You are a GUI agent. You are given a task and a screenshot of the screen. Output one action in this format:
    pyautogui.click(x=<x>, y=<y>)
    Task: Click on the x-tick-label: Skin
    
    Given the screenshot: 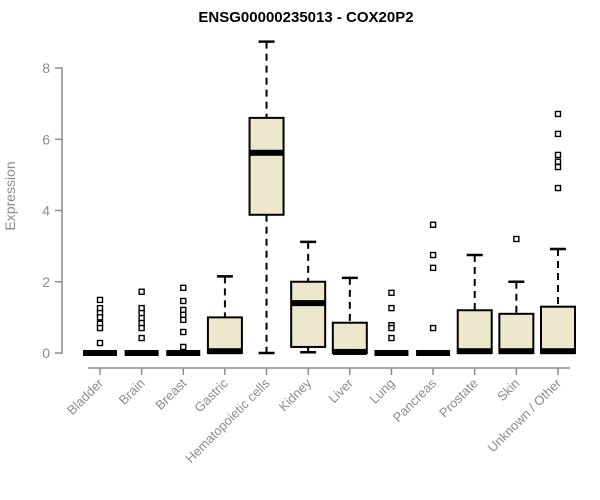 What is the action you would take?
    pyautogui.click(x=508, y=390)
    